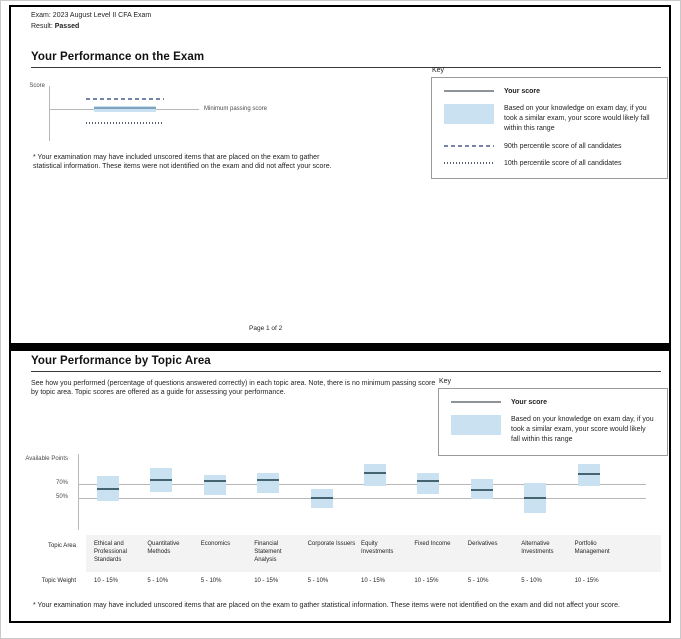 The image size is (681, 639). I want to click on key-entry: 90th percentile score of all candidates, so click(549, 147).